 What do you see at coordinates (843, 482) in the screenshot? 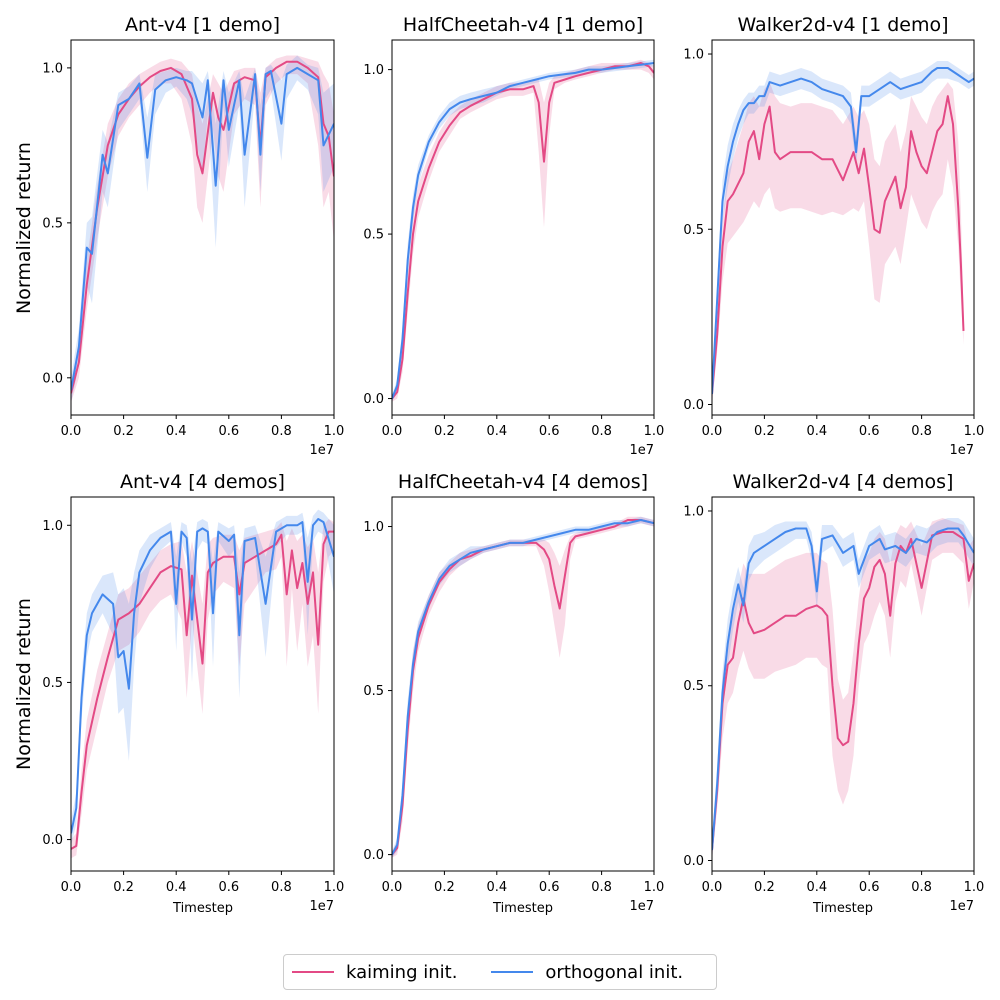
I see `subplot-title: Walker2d-v4 [4 demos]` at bounding box center [843, 482].